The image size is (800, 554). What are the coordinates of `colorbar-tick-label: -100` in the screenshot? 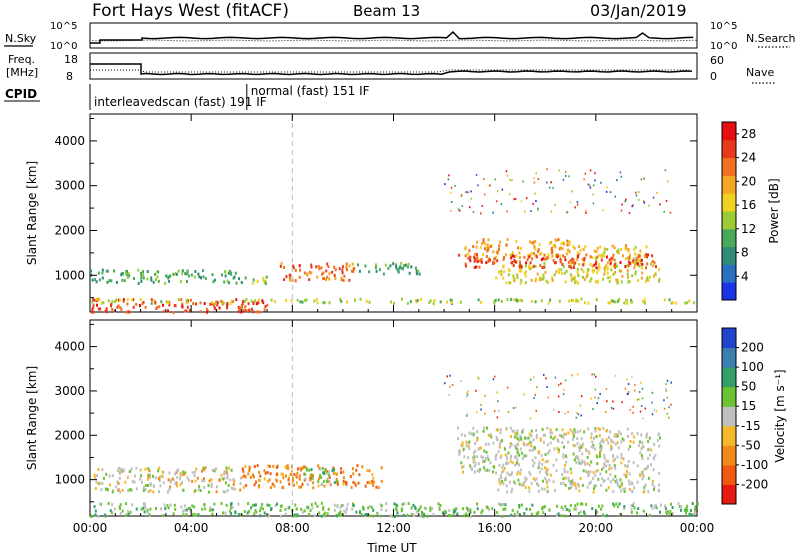 It's located at (754, 465).